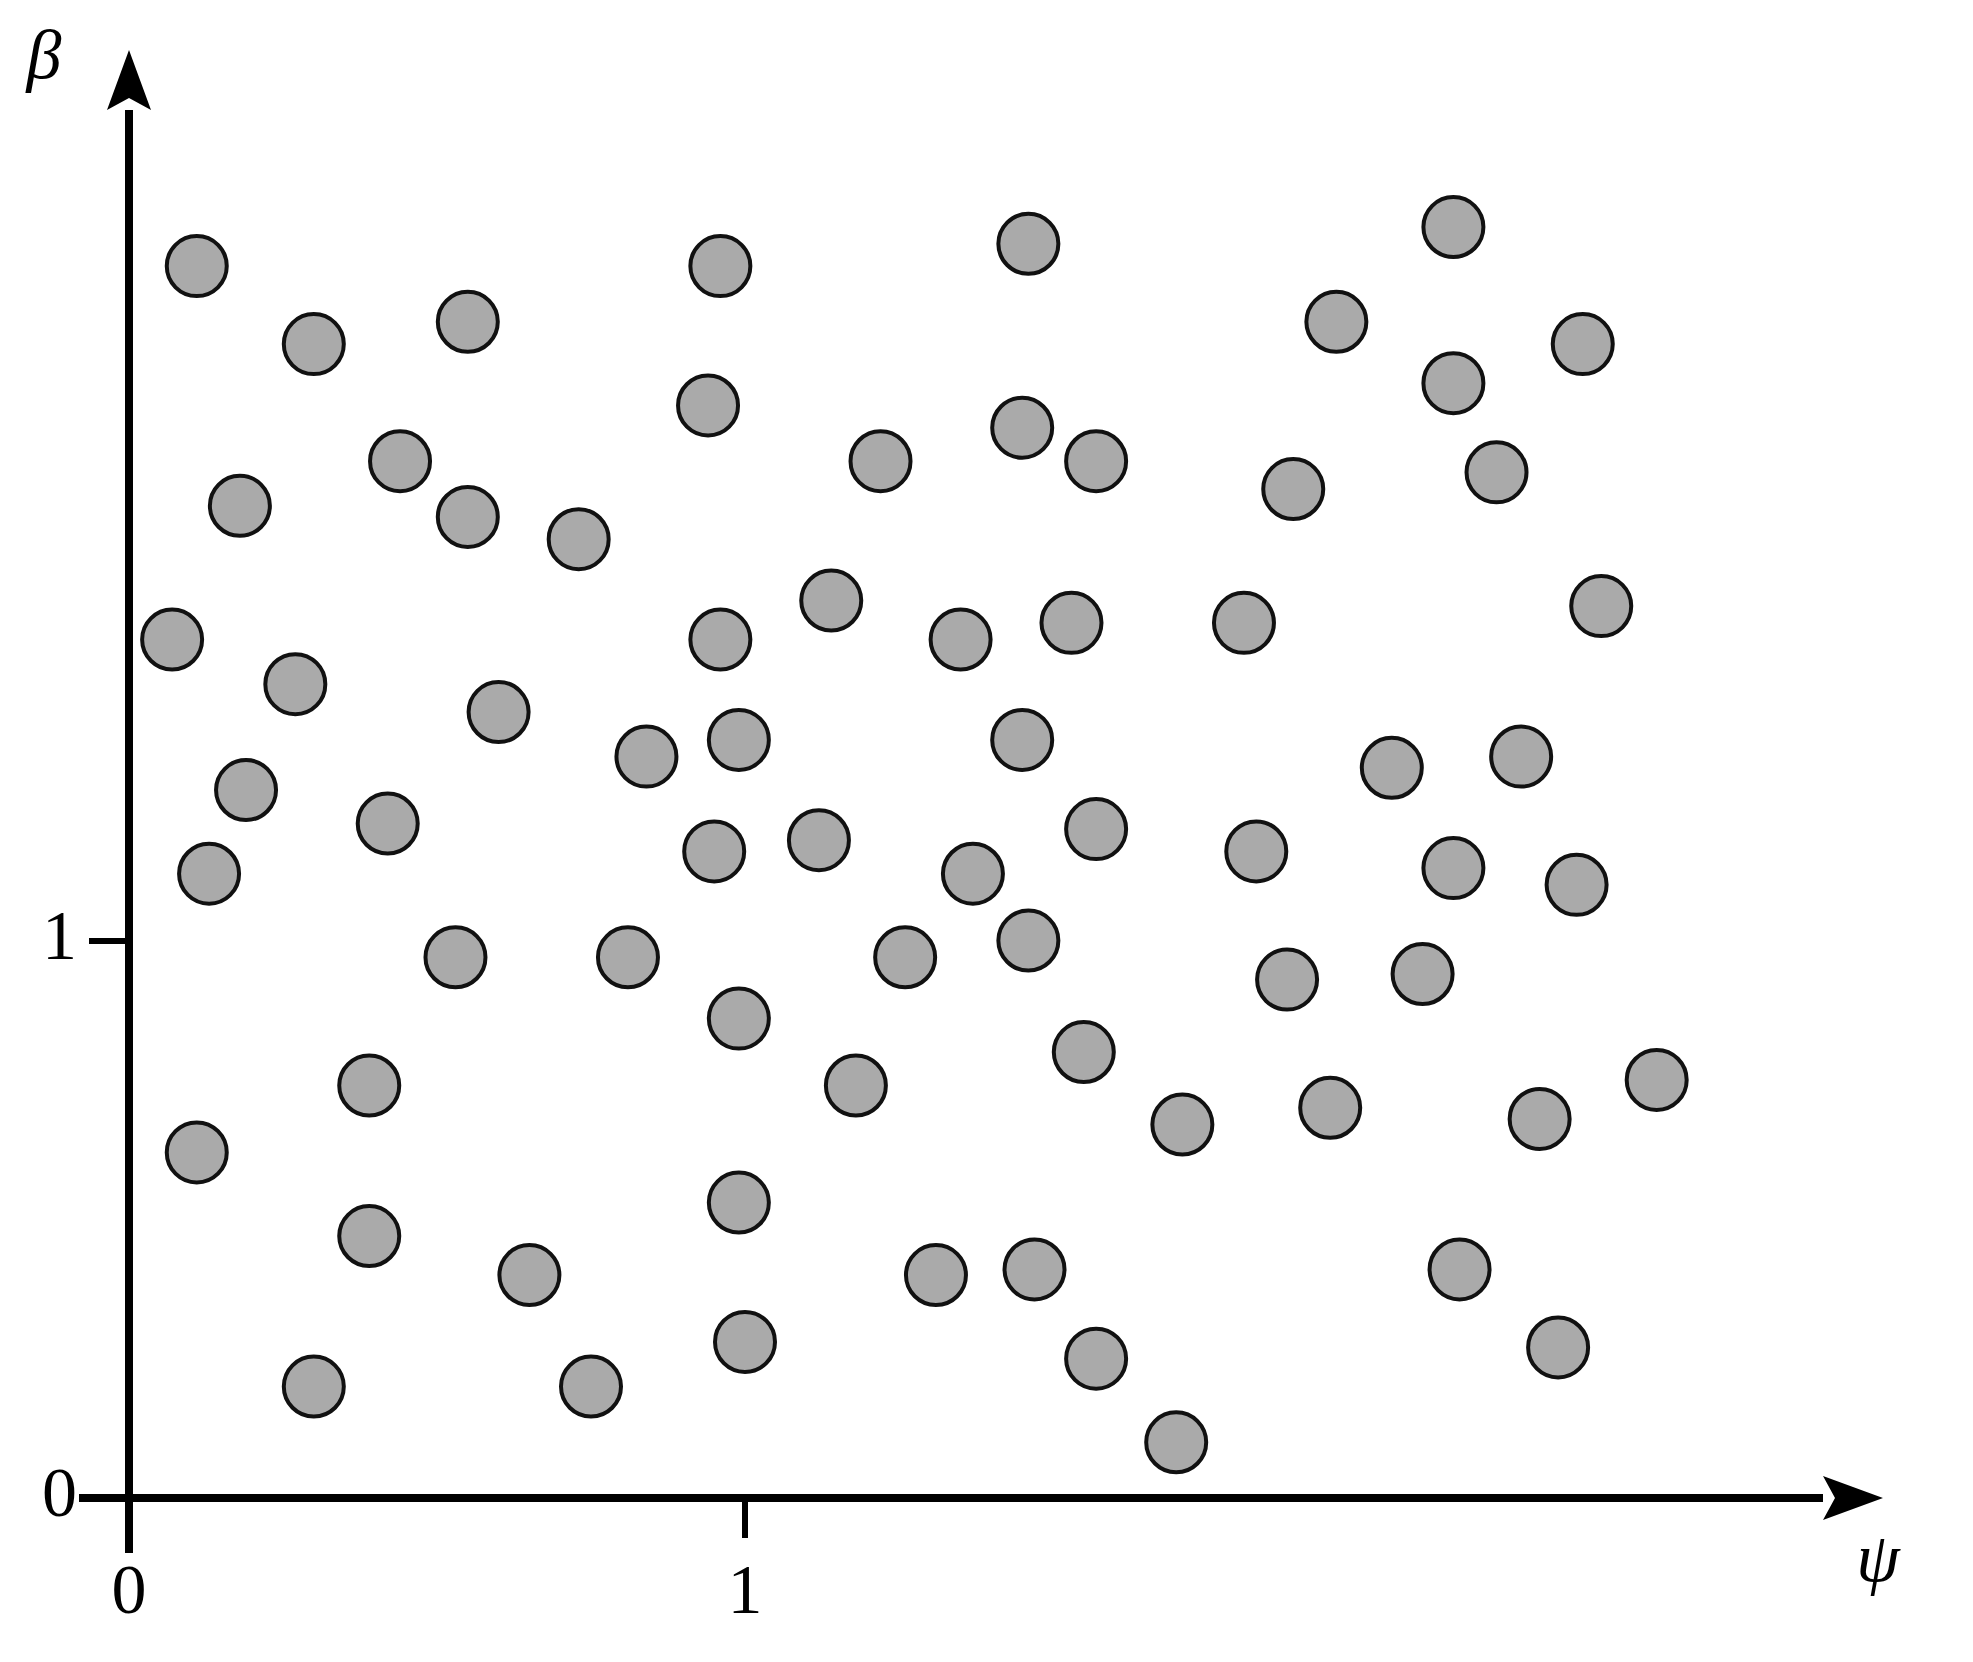  I want to click on x-axis-title: ψ, so click(1879, 1558).